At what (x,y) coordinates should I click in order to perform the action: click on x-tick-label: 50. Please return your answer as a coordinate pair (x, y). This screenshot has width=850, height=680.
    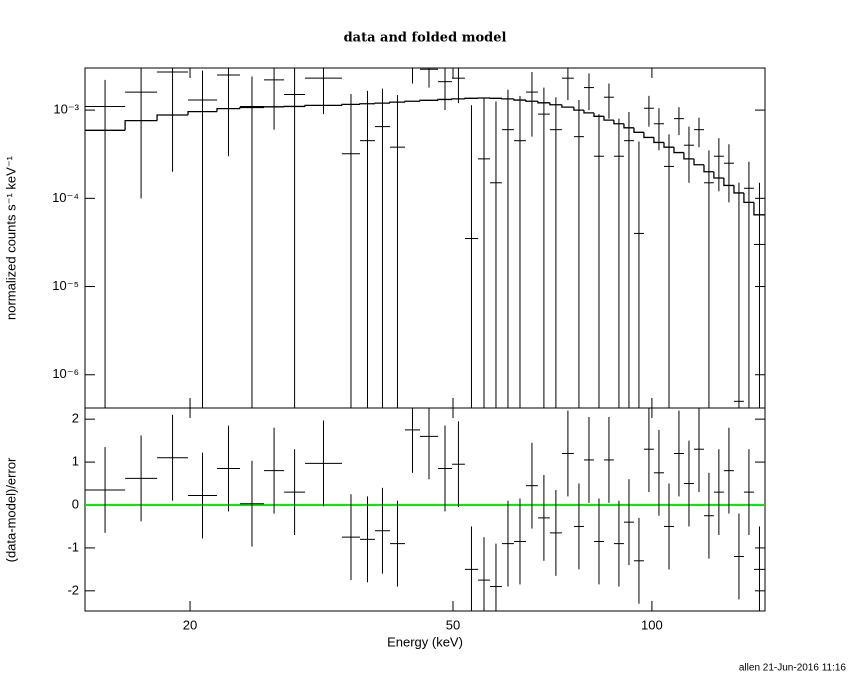
    Looking at the image, I should click on (453, 624).